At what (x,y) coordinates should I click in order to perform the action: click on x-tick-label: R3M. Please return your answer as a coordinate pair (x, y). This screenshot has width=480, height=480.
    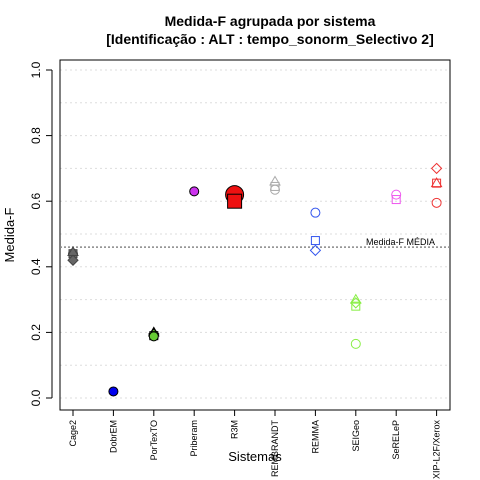
    Looking at the image, I should click on (235, 429).